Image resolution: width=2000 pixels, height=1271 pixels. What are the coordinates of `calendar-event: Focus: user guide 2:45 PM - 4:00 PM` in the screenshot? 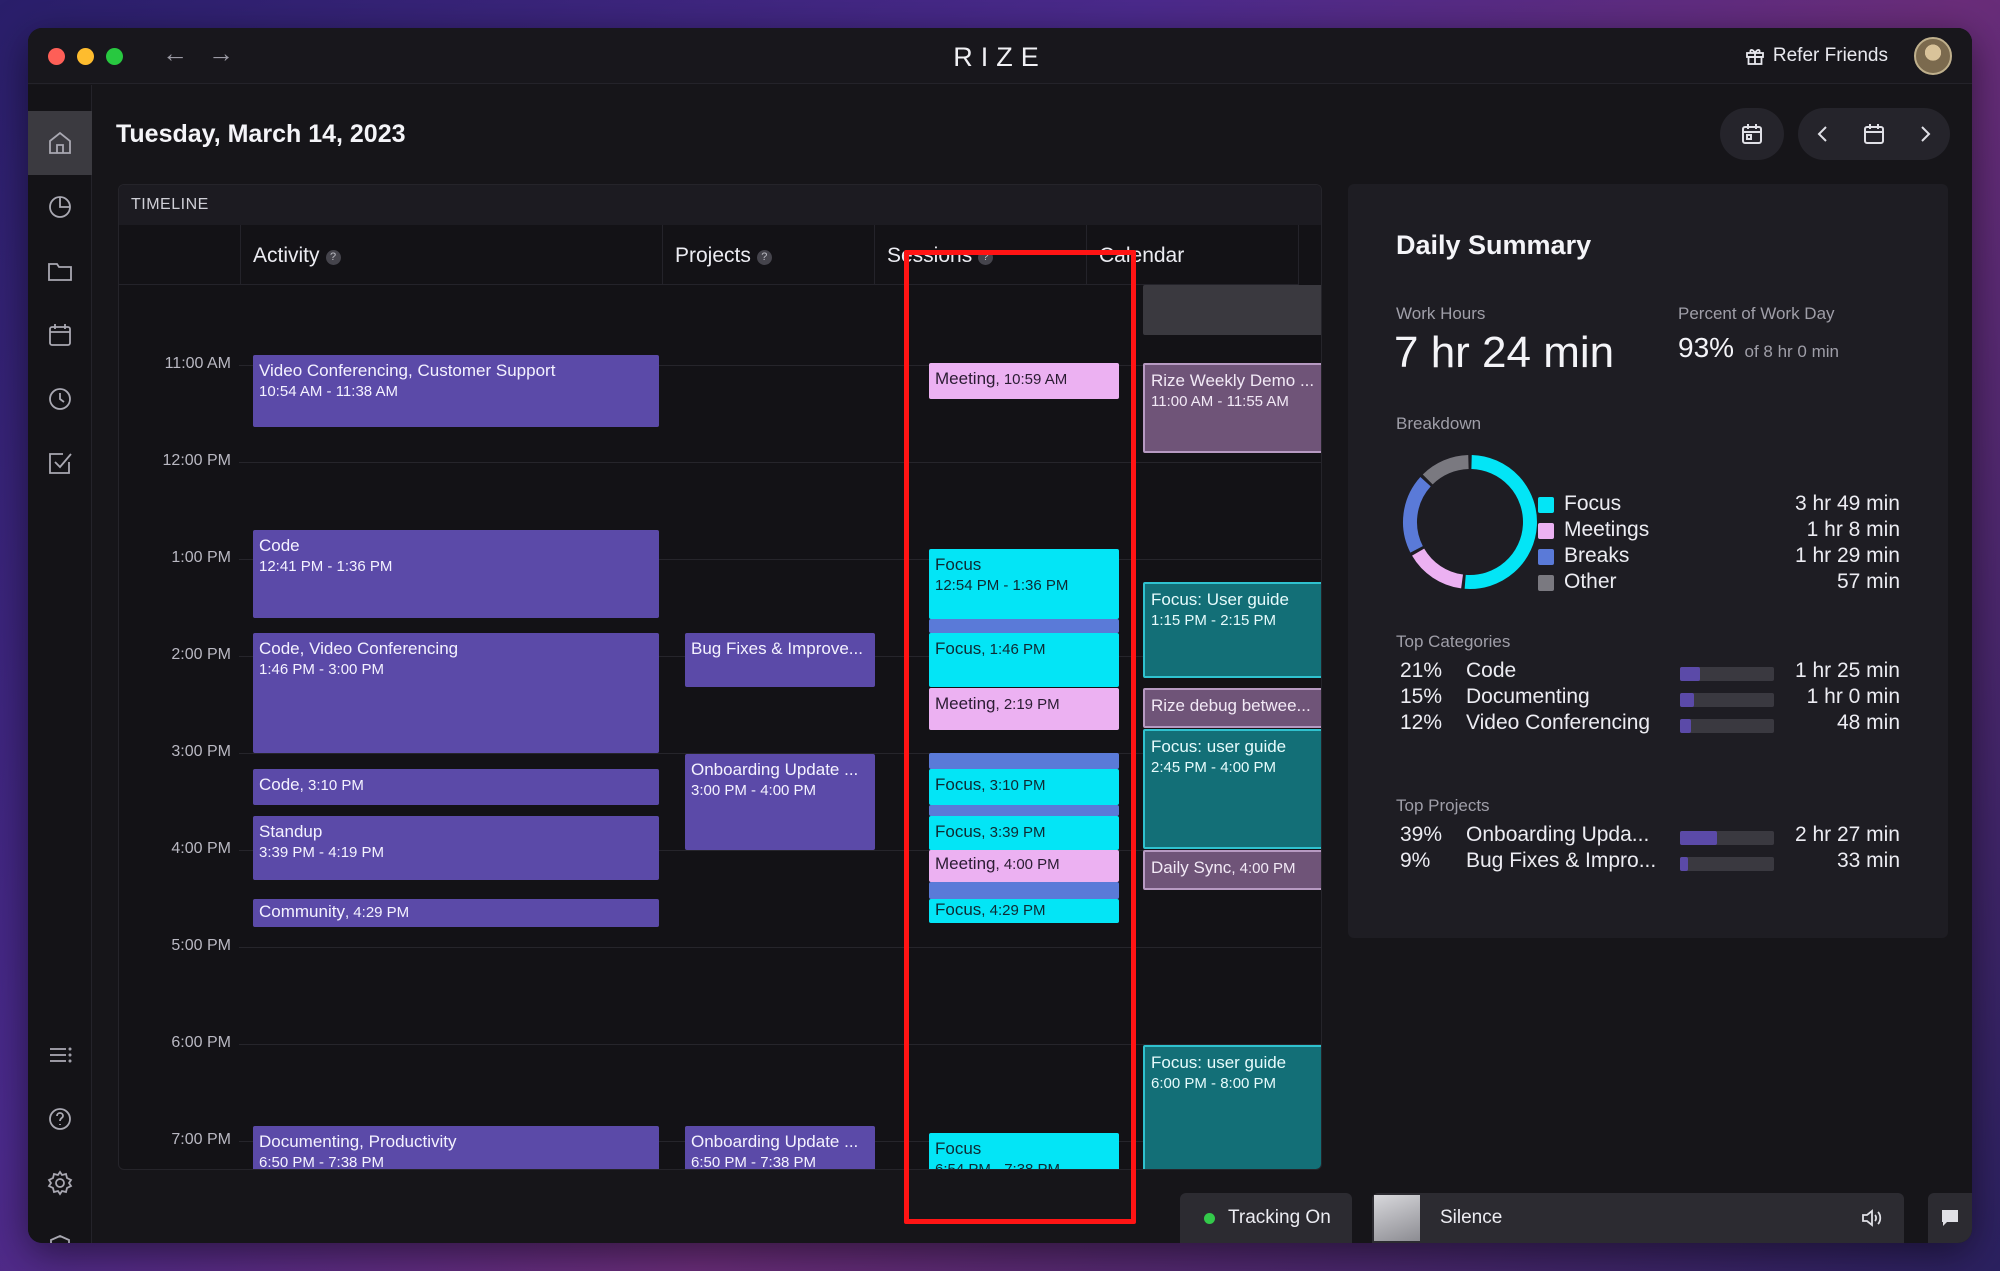 It's located at (1232, 789).